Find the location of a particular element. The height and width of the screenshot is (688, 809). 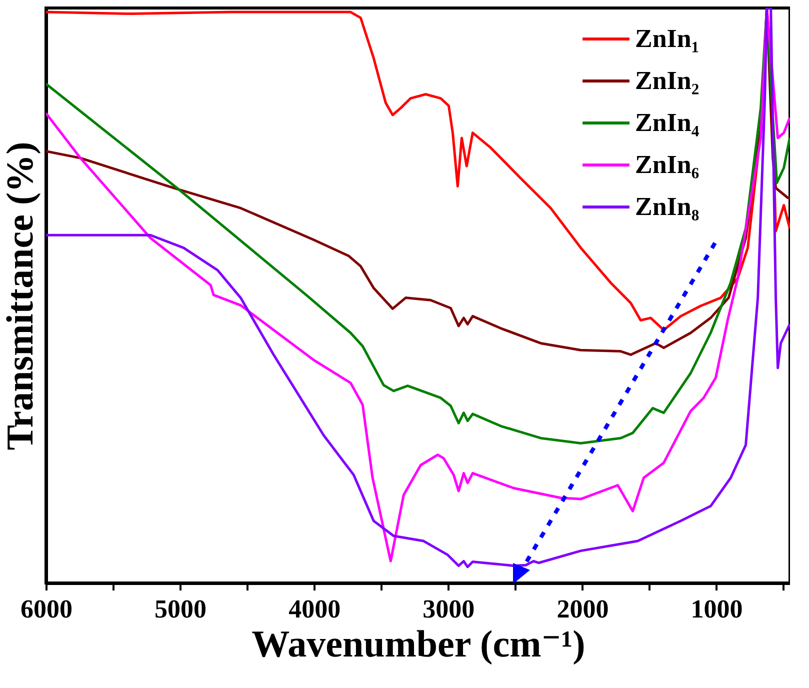

legend-label: ZnIn₁ is located at coordinates (667, 38).